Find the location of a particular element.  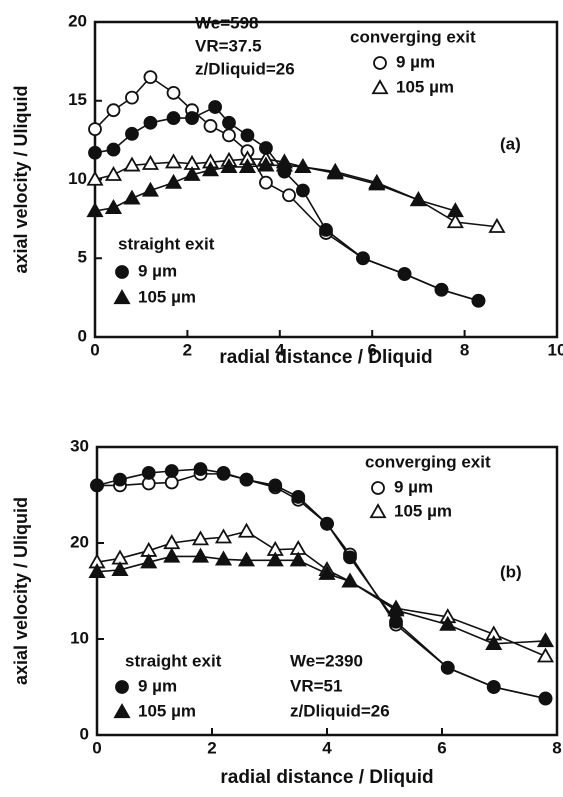

annotation: z/Dliquid=26 is located at coordinates (245, 68).